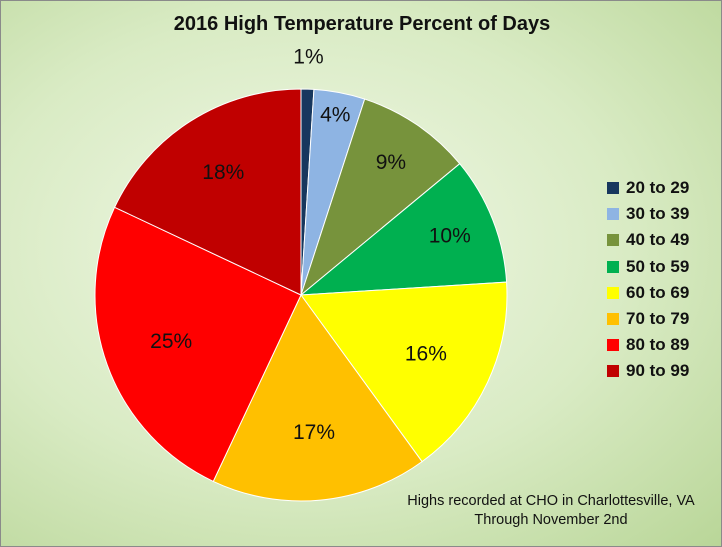 This screenshot has width=722, height=547. I want to click on annotation-line: Through November 2nd, so click(551, 520).